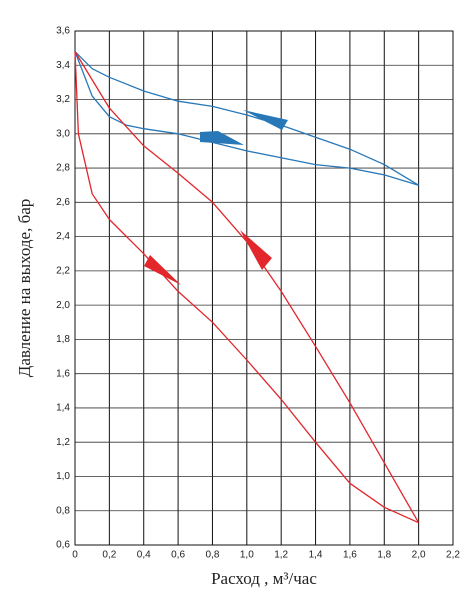 The height and width of the screenshot is (600, 474). I want to click on x-tick-label: 1,2, so click(281, 555).